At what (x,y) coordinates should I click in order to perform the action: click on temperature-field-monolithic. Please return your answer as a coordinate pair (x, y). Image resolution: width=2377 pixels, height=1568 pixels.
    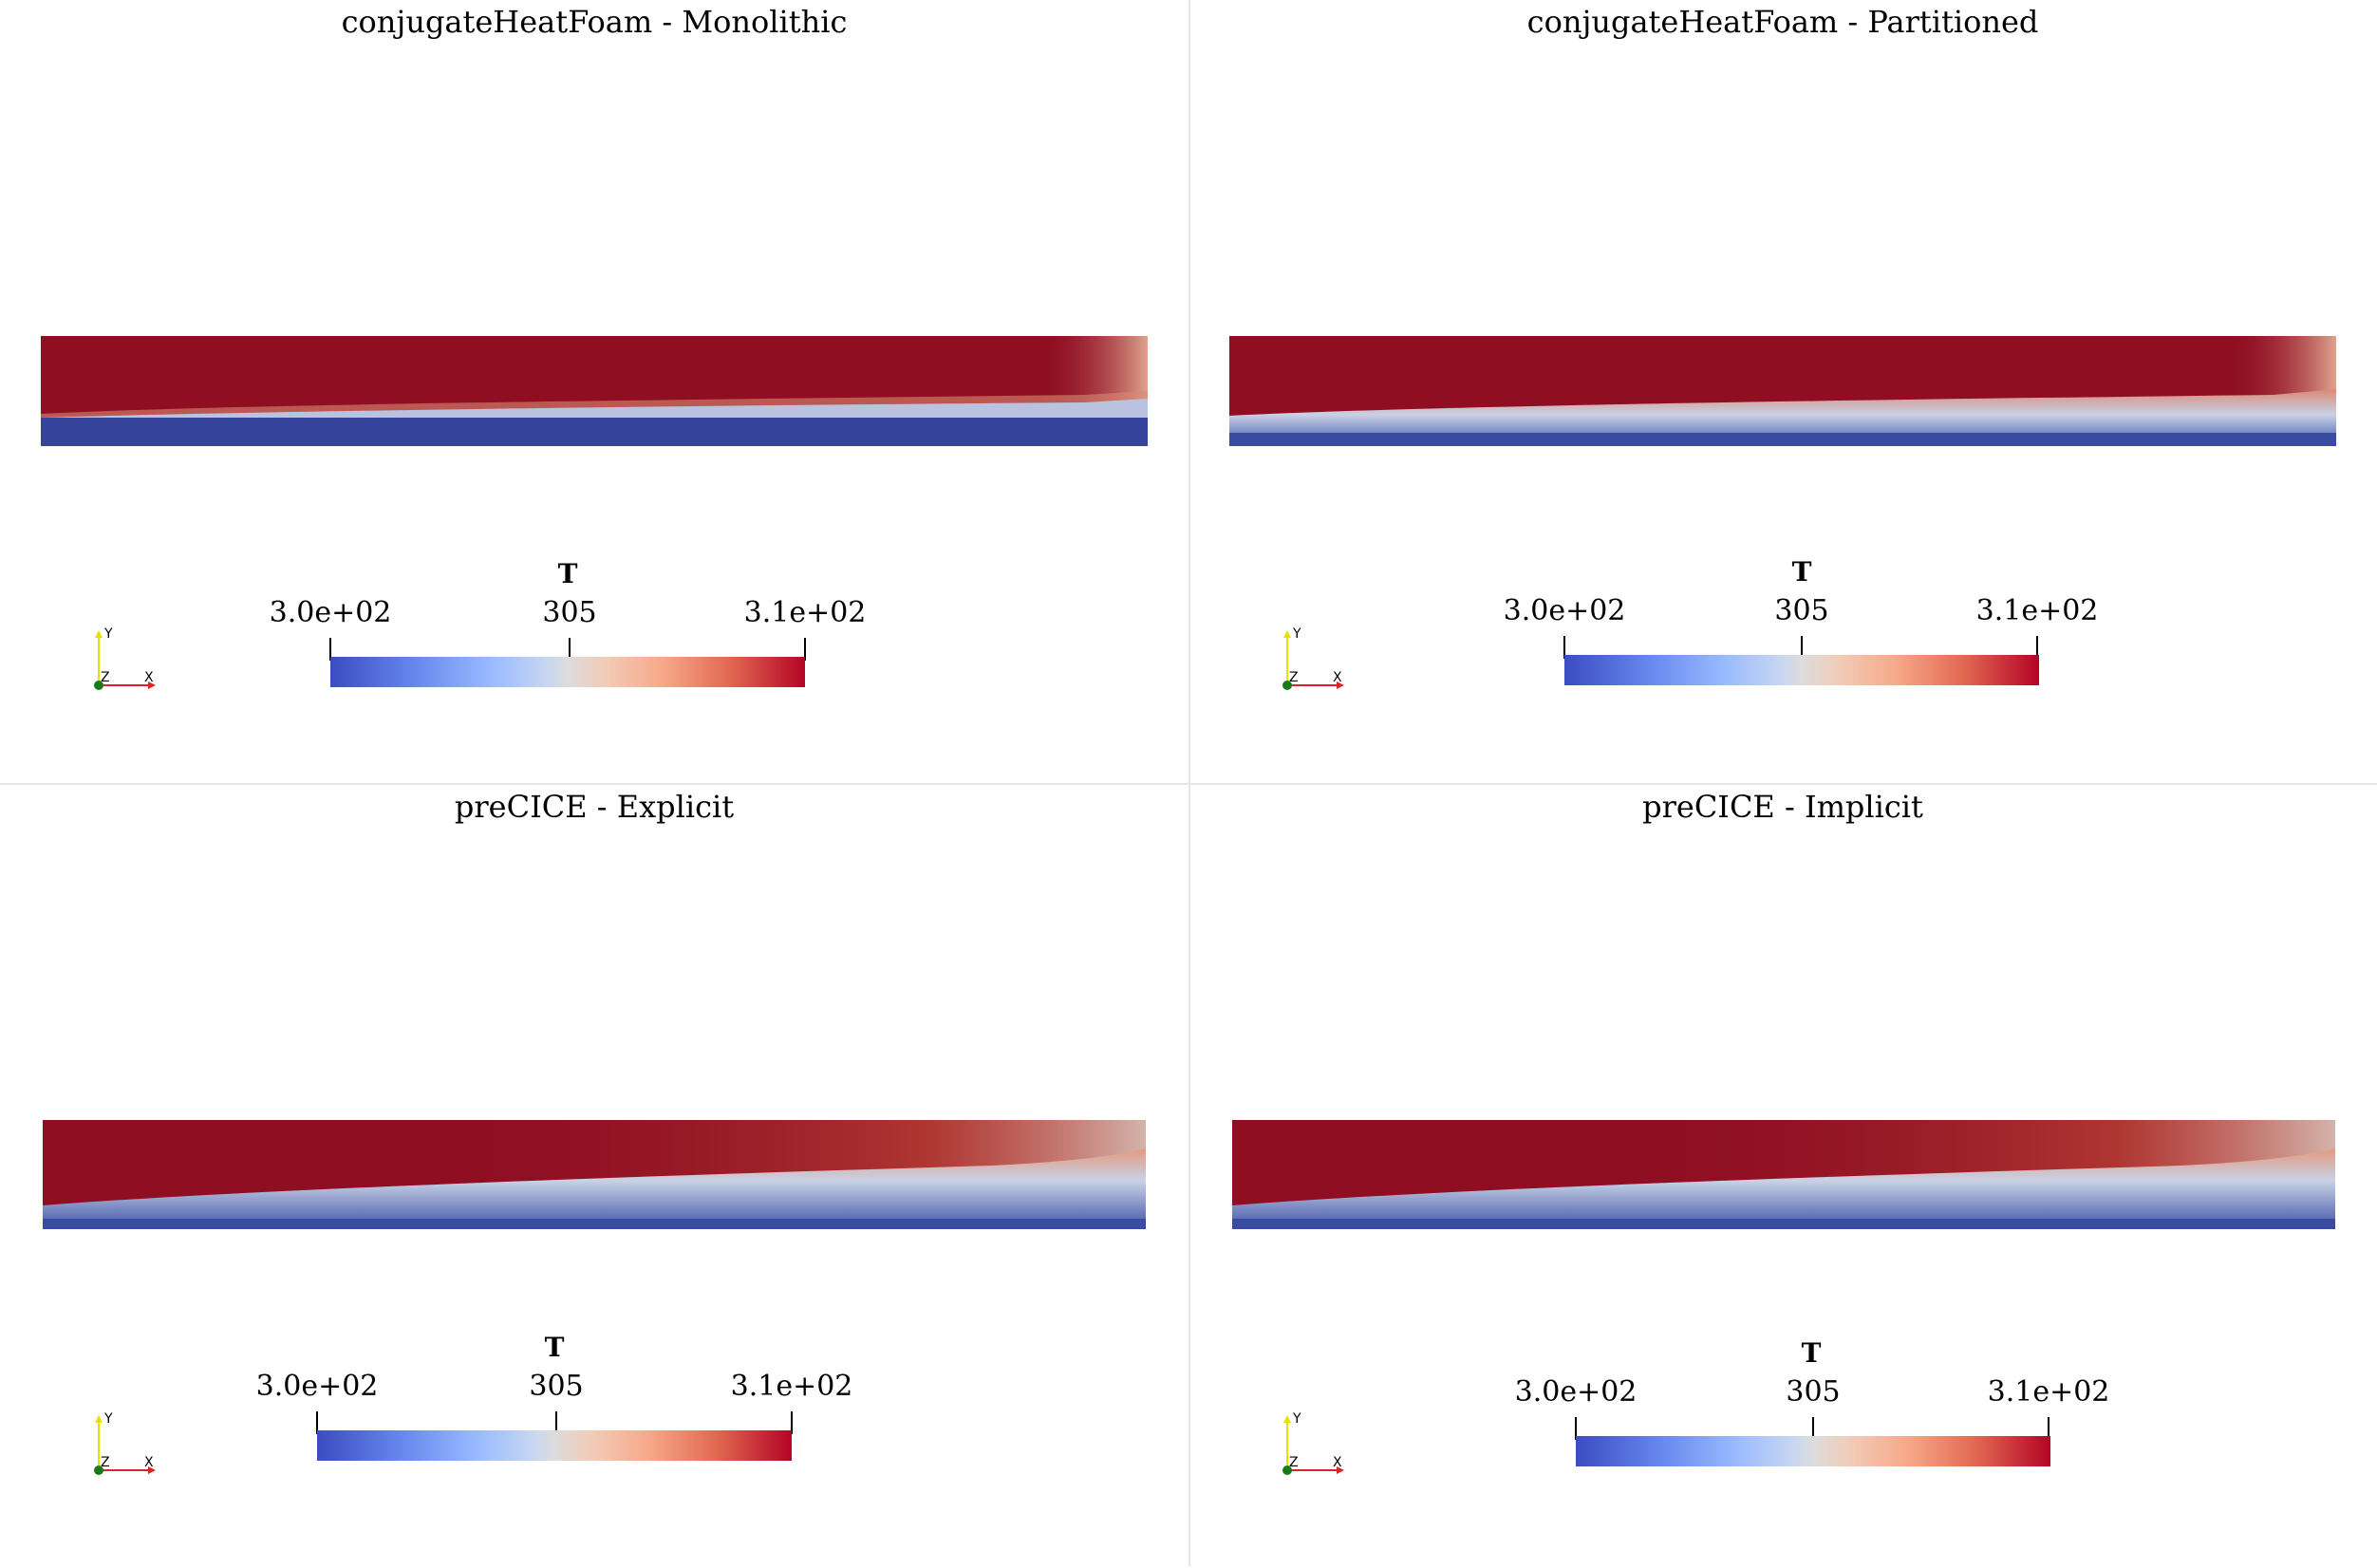
    Looking at the image, I should click on (594, 391).